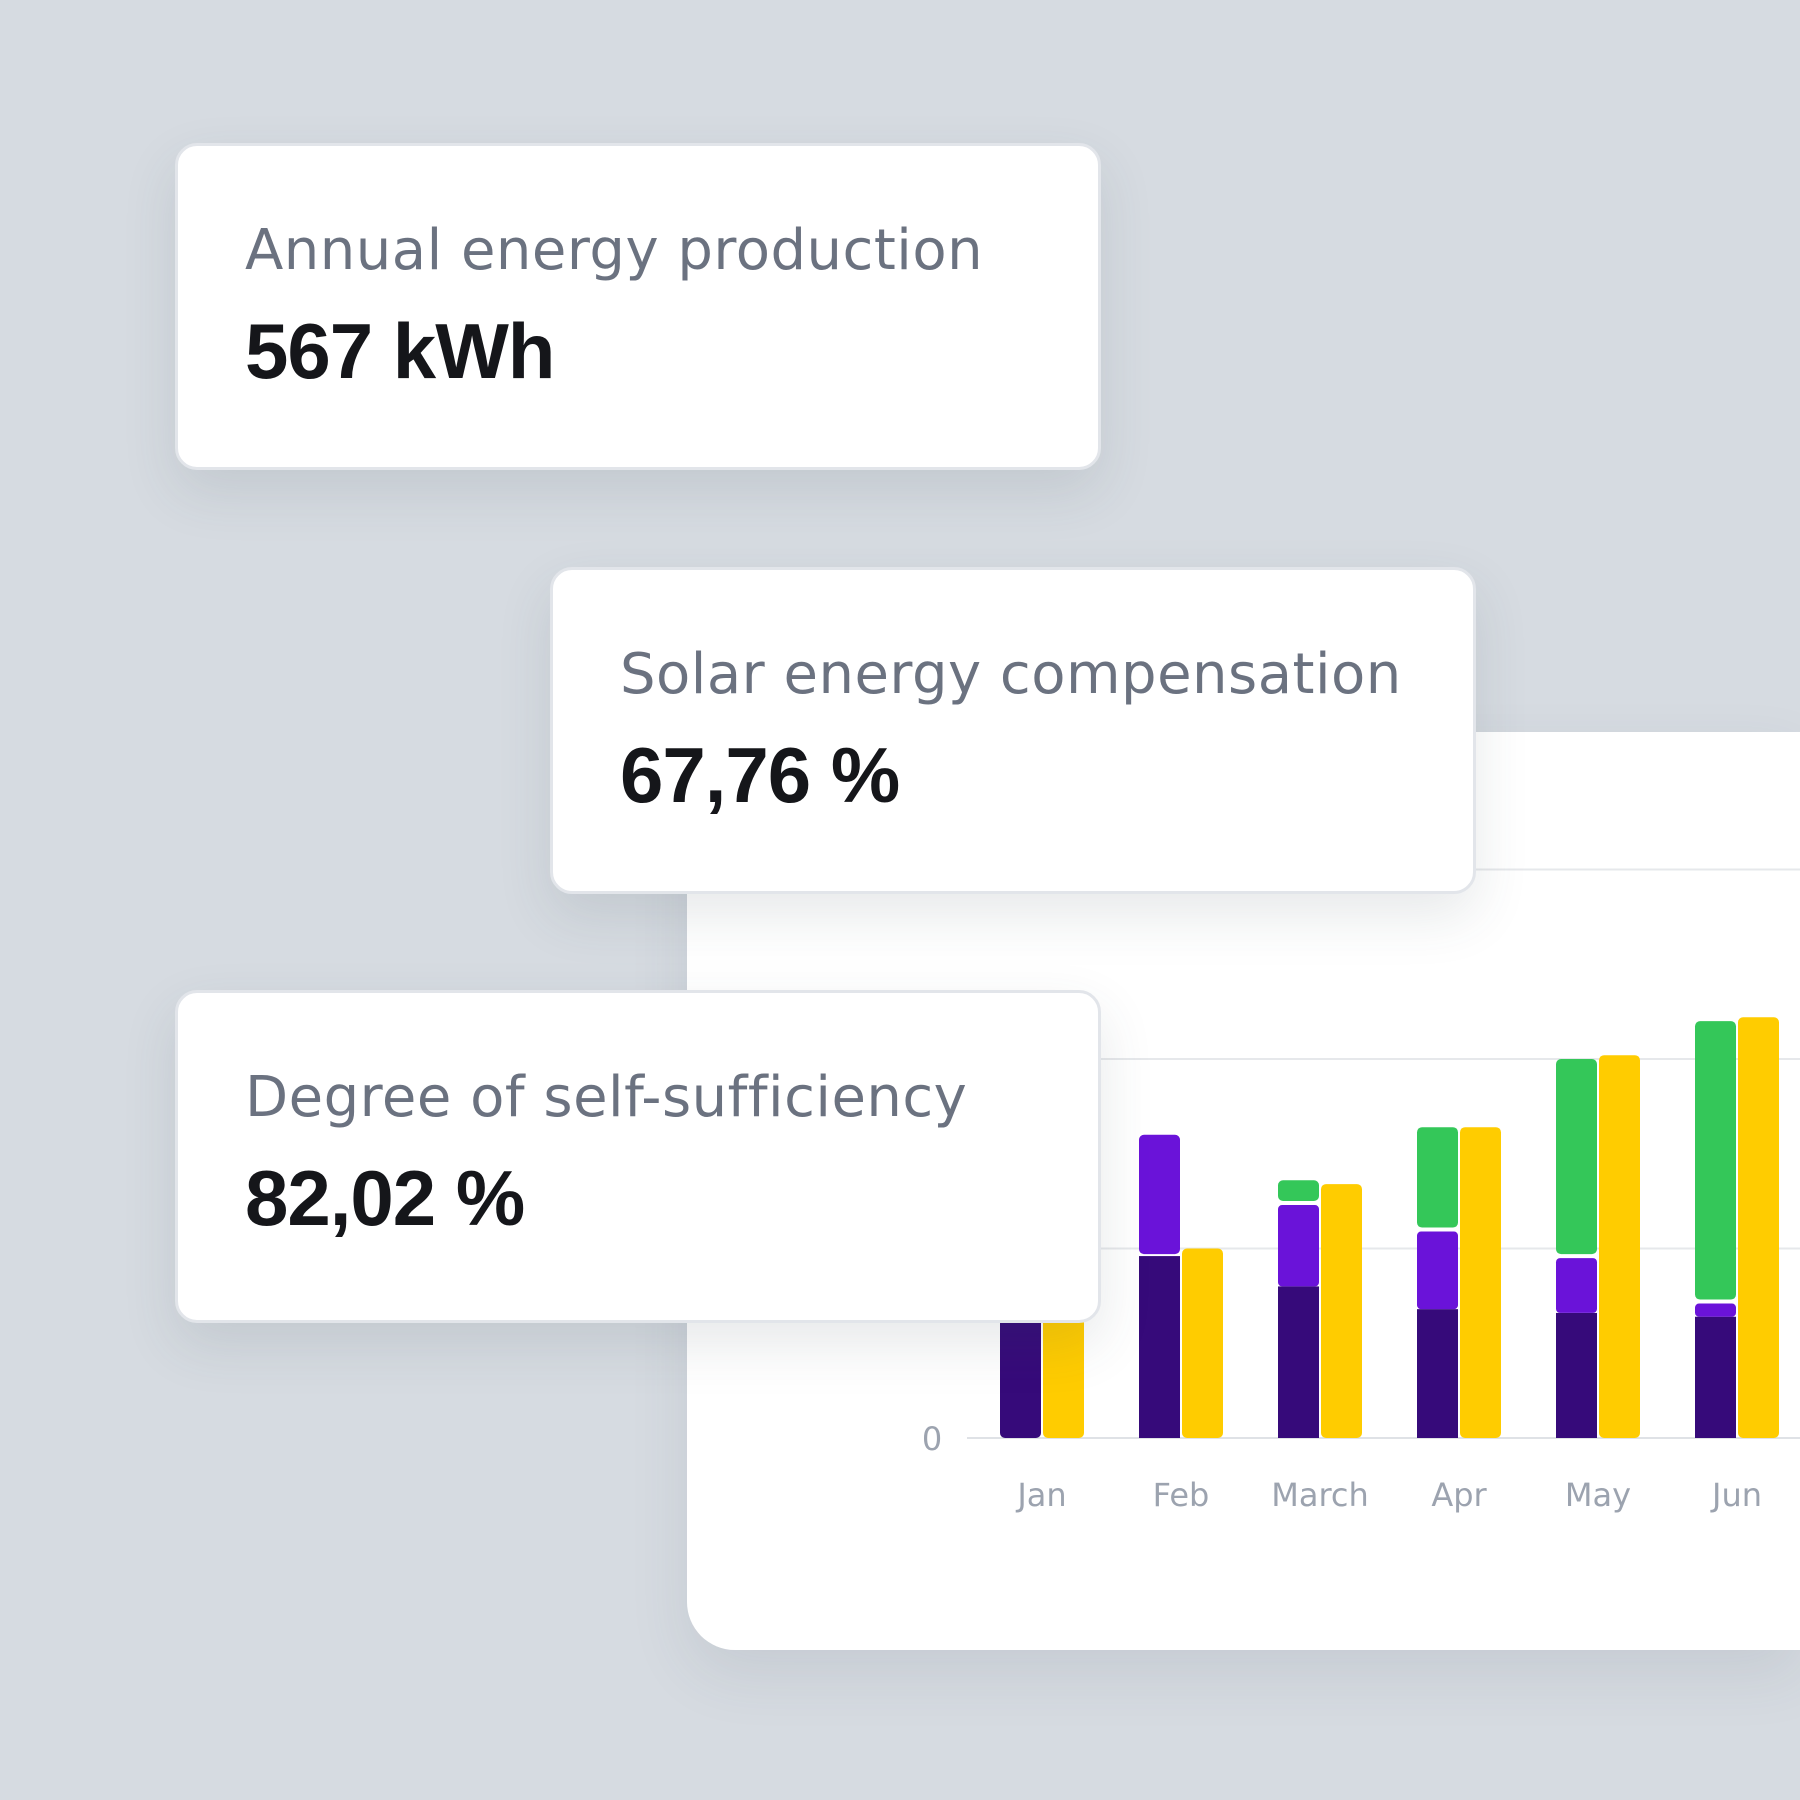  What do you see at coordinates (1736, 1495) in the screenshot?
I see `x-tick-label: Jun` at bounding box center [1736, 1495].